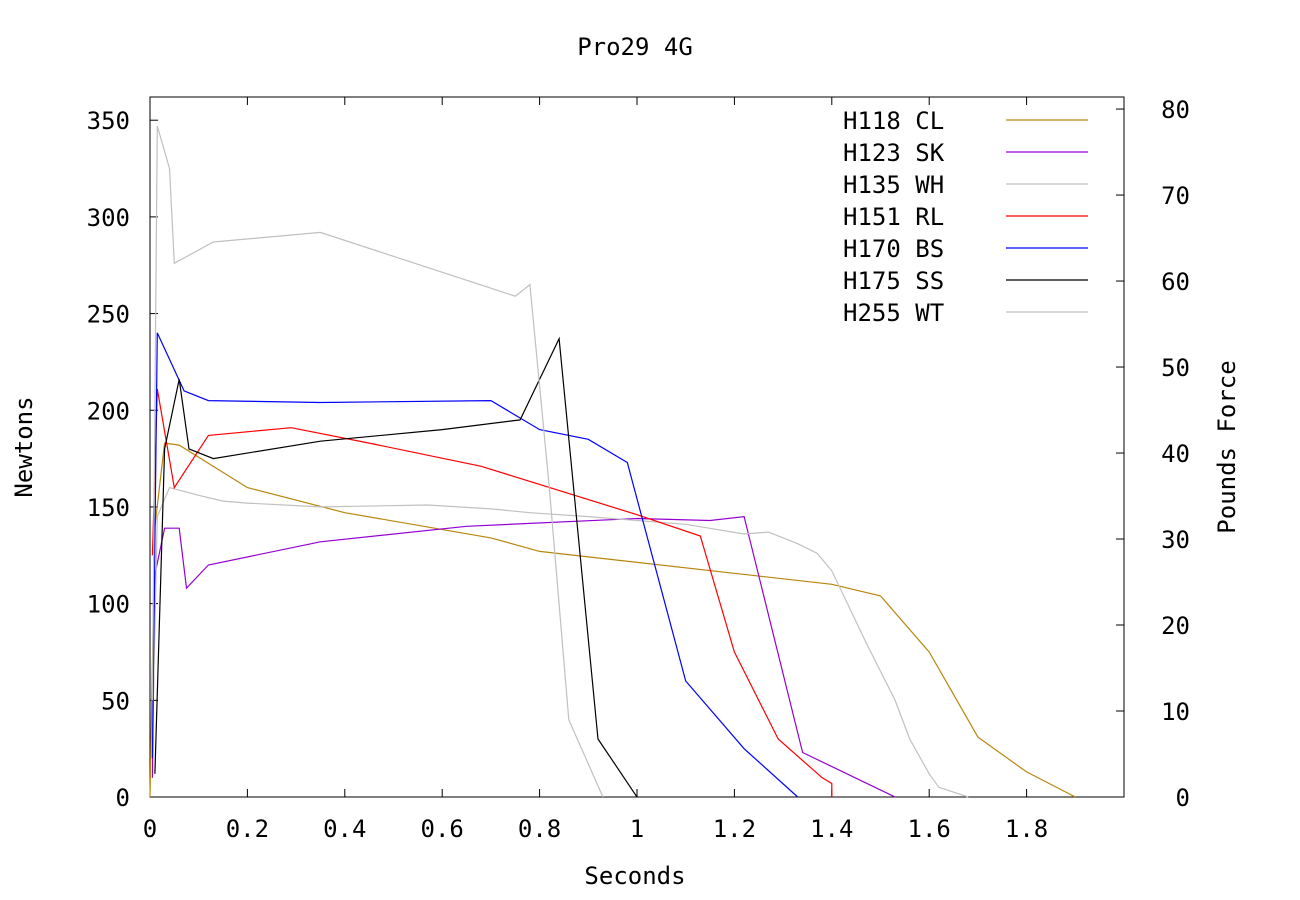 The width and height of the screenshot is (1300, 900). Describe the element at coordinates (893, 313) in the screenshot. I see `legend-label: H255 WT` at that location.